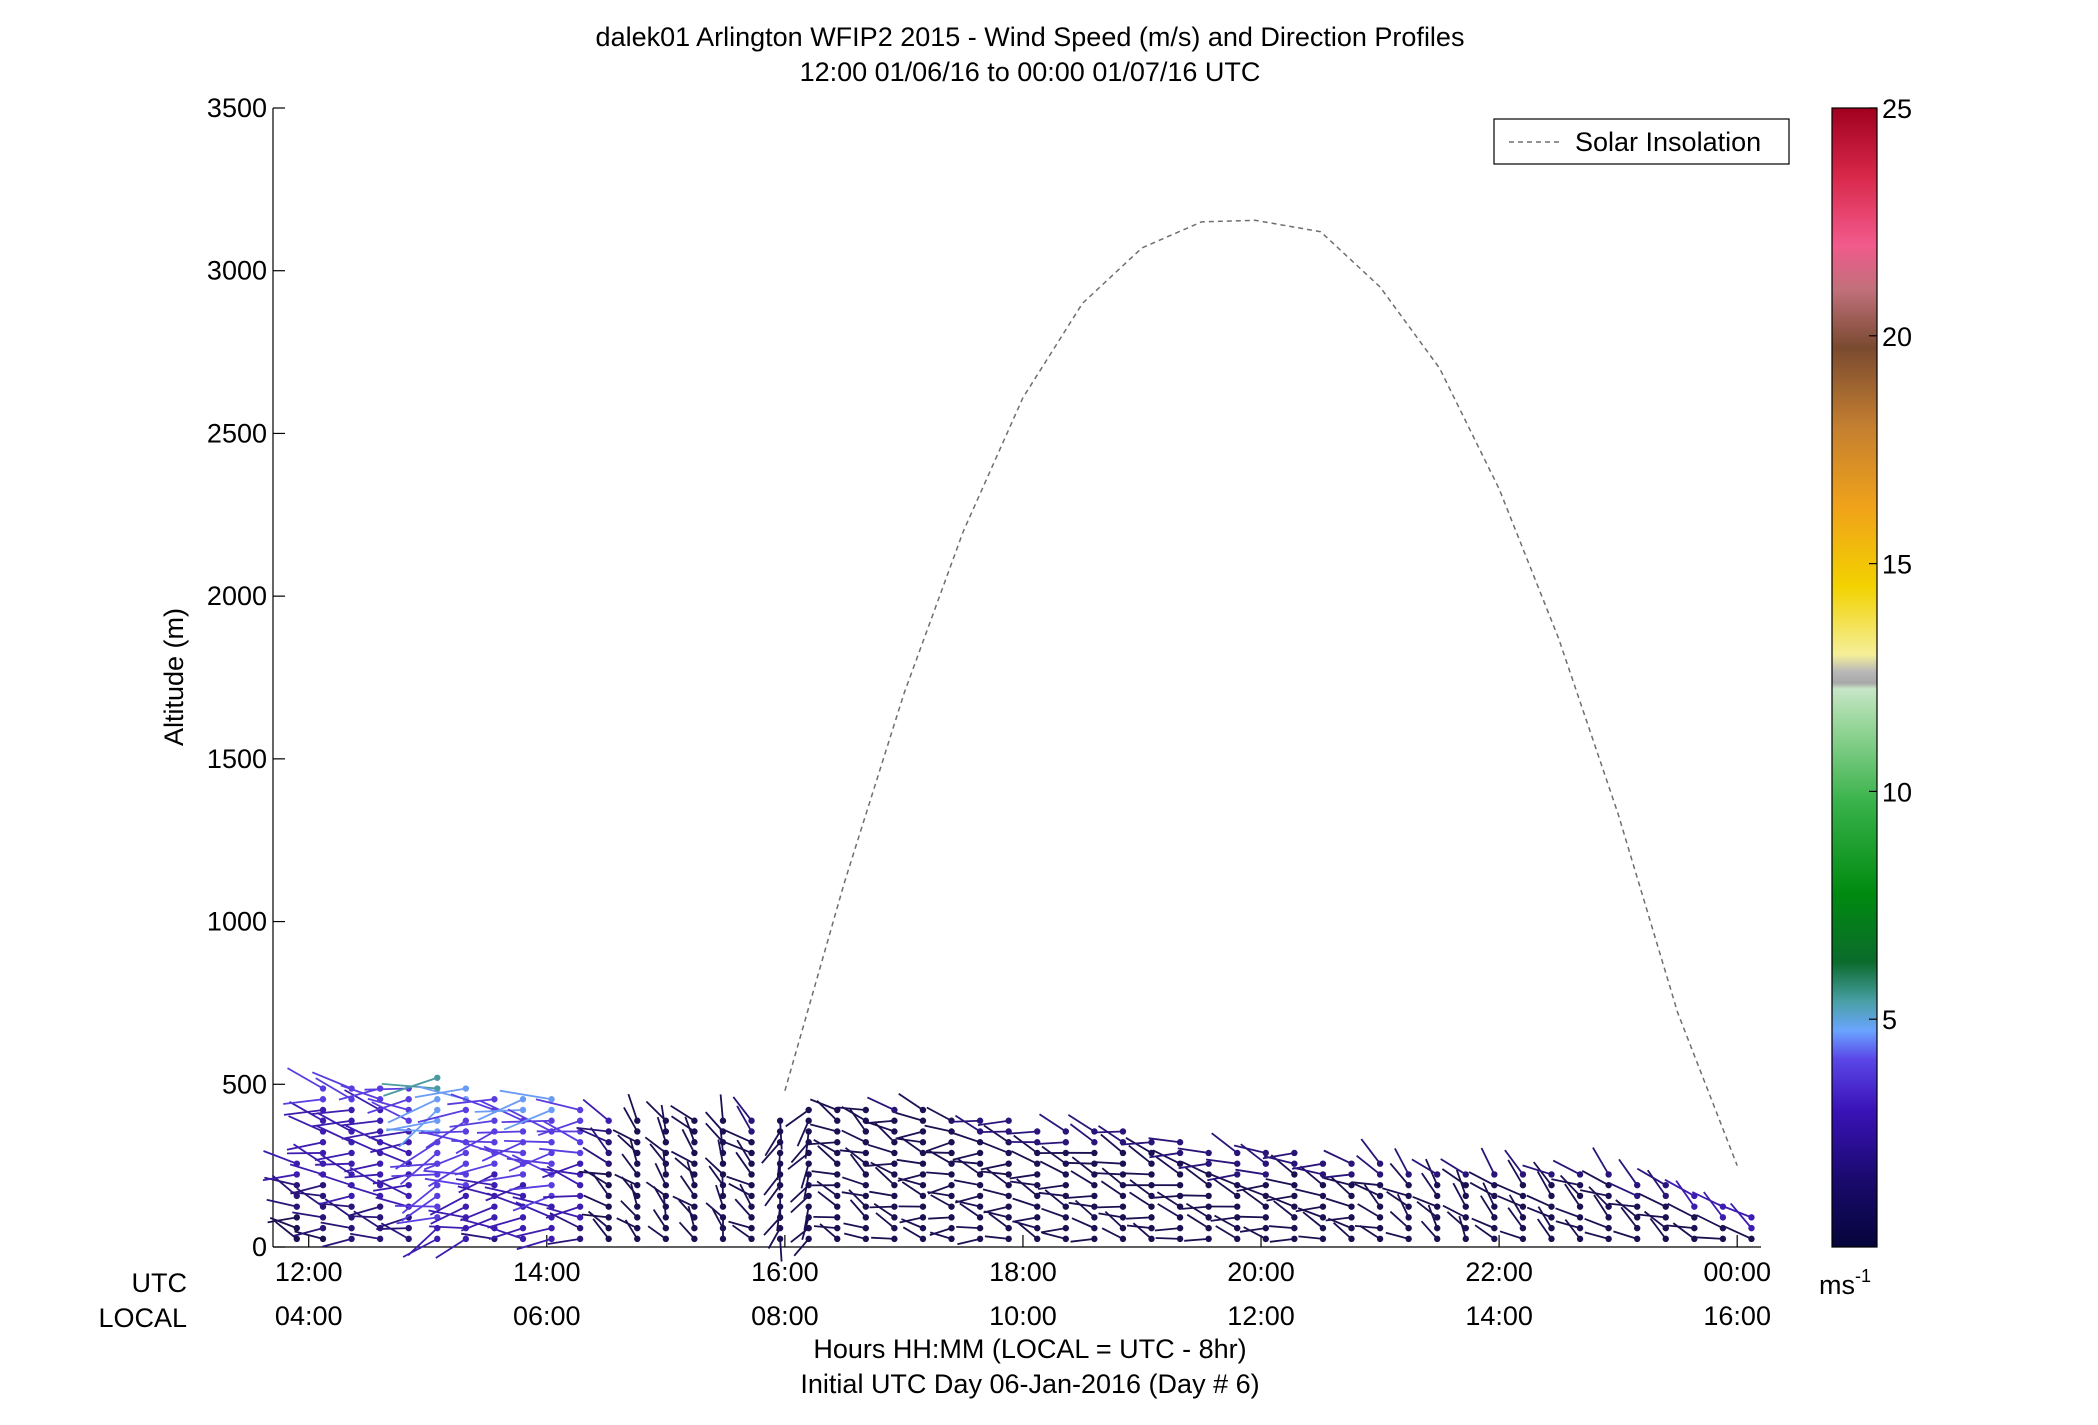 This screenshot has width=2098, height=1425. What do you see at coordinates (259, 1247) in the screenshot?
I see `y-tick-label: 0` at bounding box center [259, 1247].